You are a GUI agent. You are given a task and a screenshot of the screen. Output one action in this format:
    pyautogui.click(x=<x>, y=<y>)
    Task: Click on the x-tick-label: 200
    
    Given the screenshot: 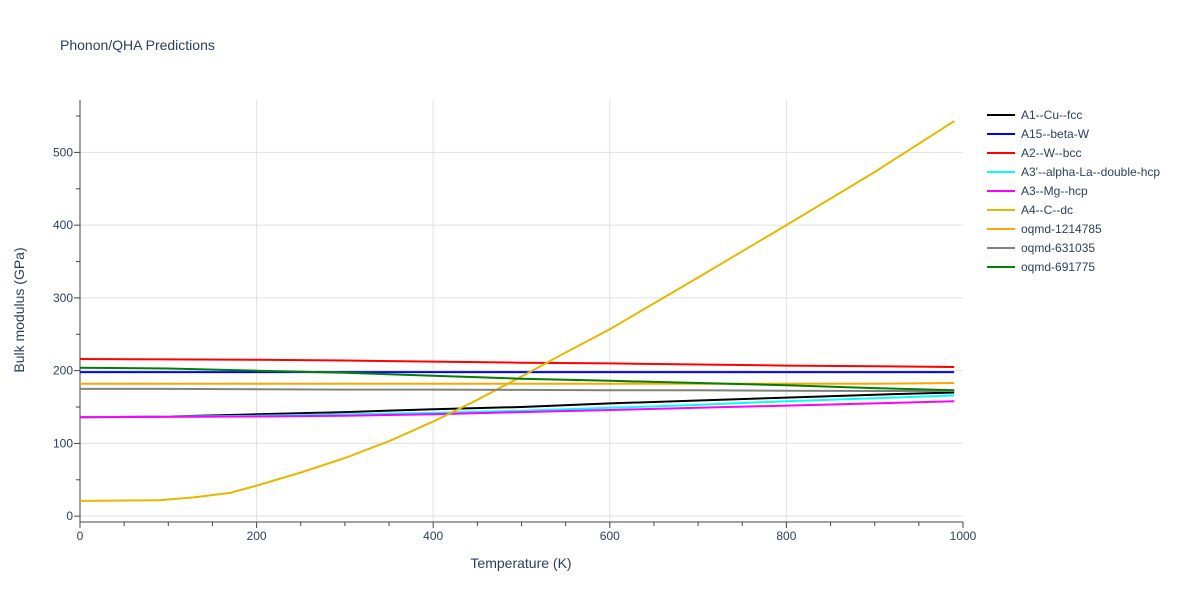 What is the action you would take?
    pyautogui.click(x=257, y=536)
    